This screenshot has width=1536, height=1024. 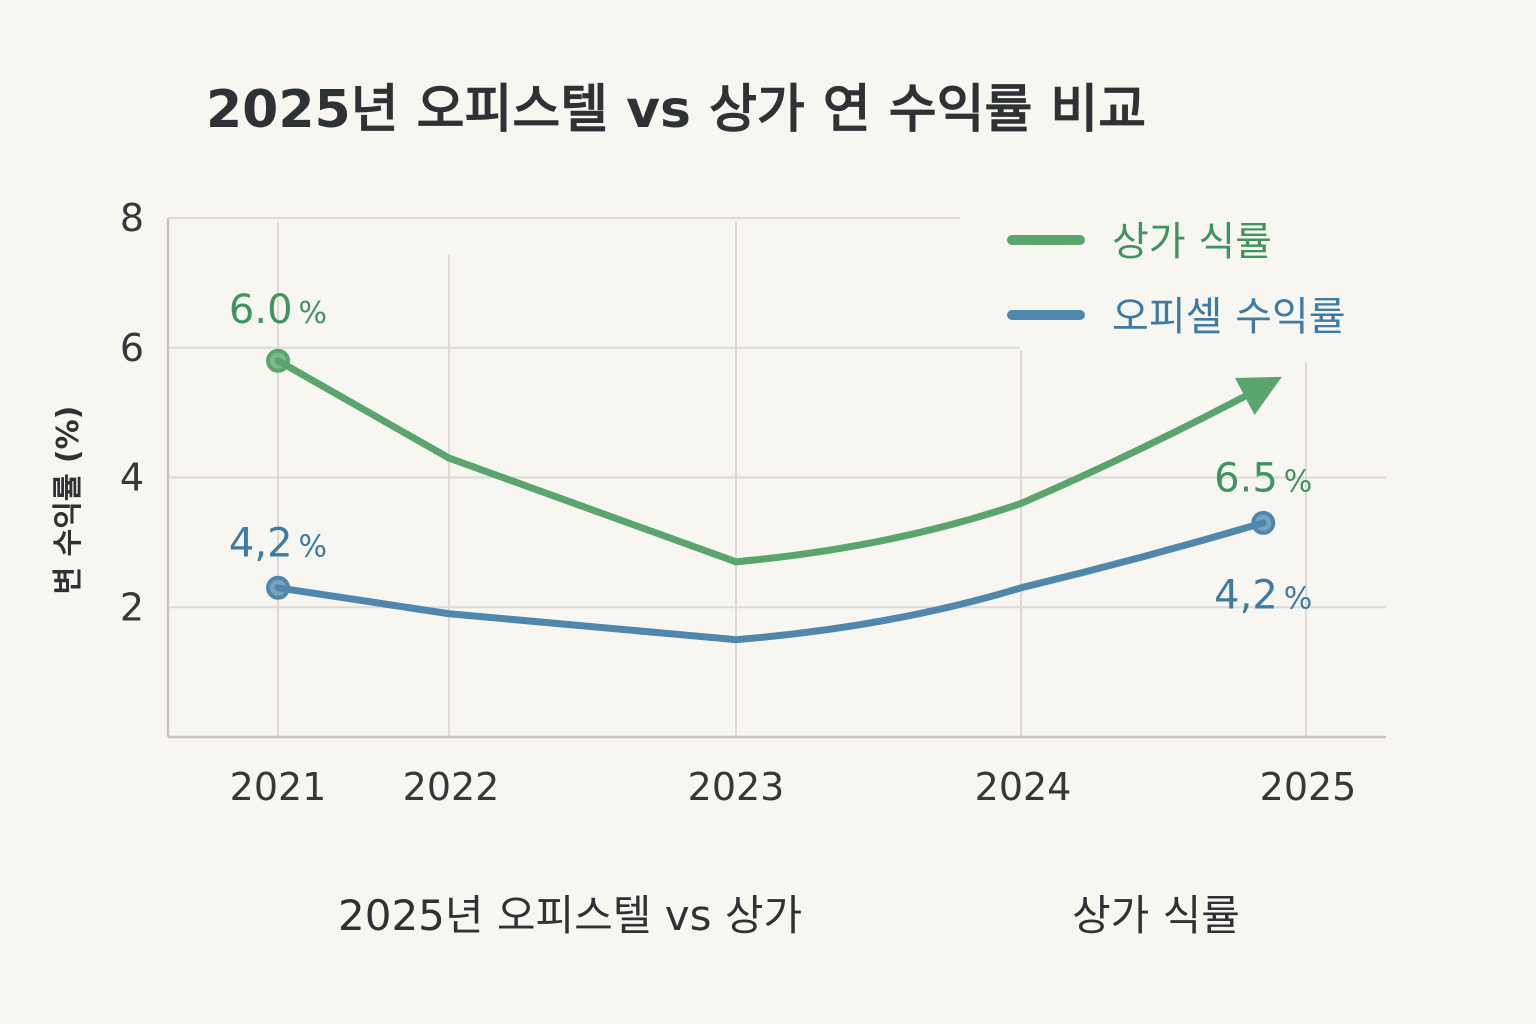 What do you see at coordinates (132, 218) in the screenshot?
I see `y-tick-label: 8` at bounding box center [132, 218].